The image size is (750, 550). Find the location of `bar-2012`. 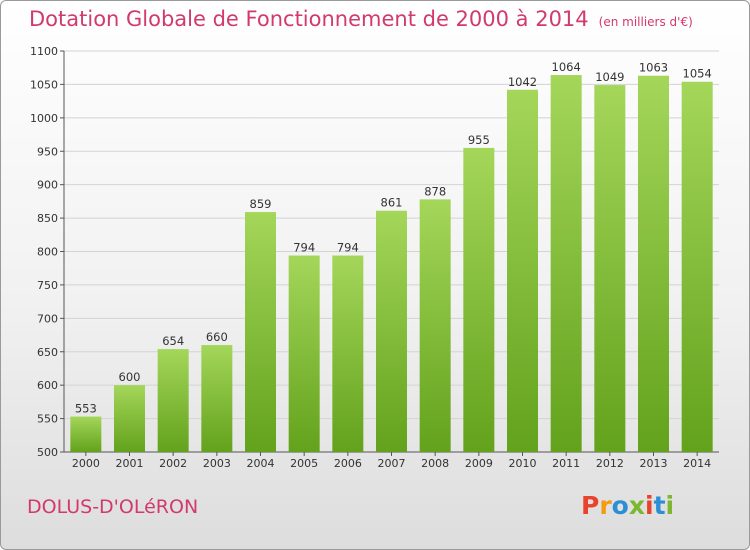

bar-2012 is located at coordinates (610, 269).